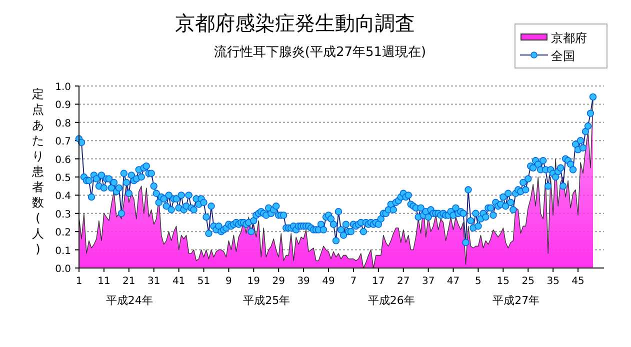 This screenshot has width=631, height=347. Describe the element at coordinates (129, 300) in the screenshot. I see `text: 平成24年` at that location.